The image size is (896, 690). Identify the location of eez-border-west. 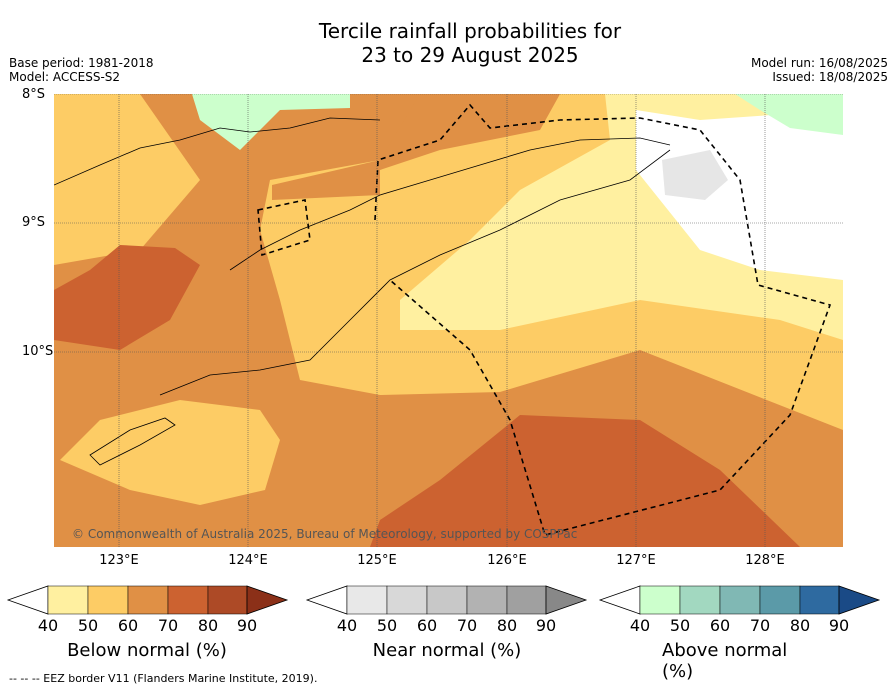
(284, 228).